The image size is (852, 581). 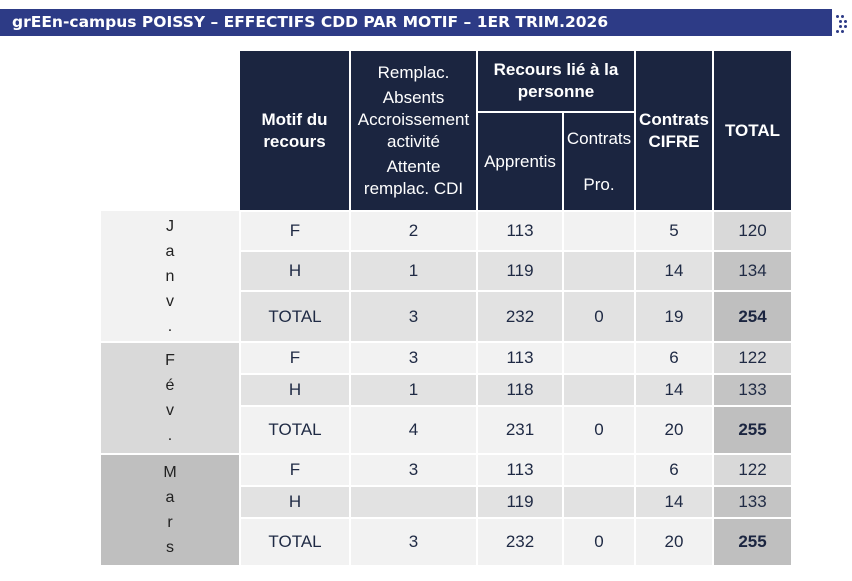 What do you see at coordinates (674, 231) in the screenshot?
I see `cell-cifre: 5` at bounding box center [674, 231].